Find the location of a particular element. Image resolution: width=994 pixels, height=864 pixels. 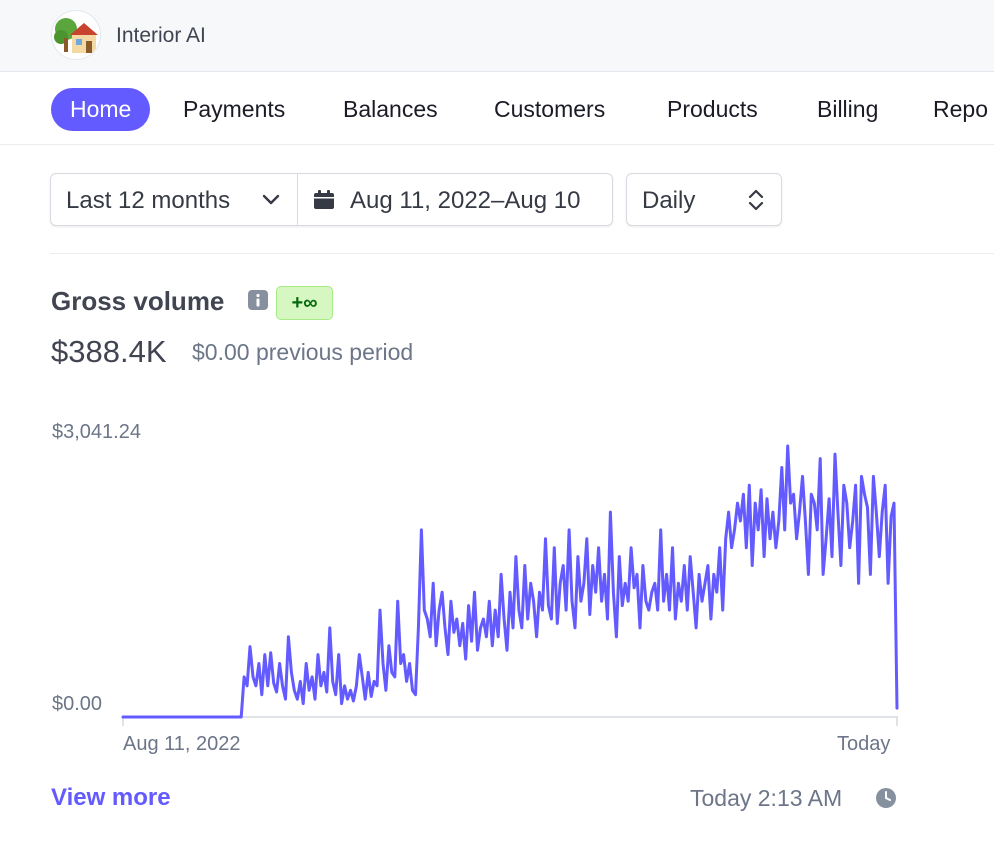

date-range-picker: Aug 11, 2022–Aug 10 is located at coordinates (455, 199).